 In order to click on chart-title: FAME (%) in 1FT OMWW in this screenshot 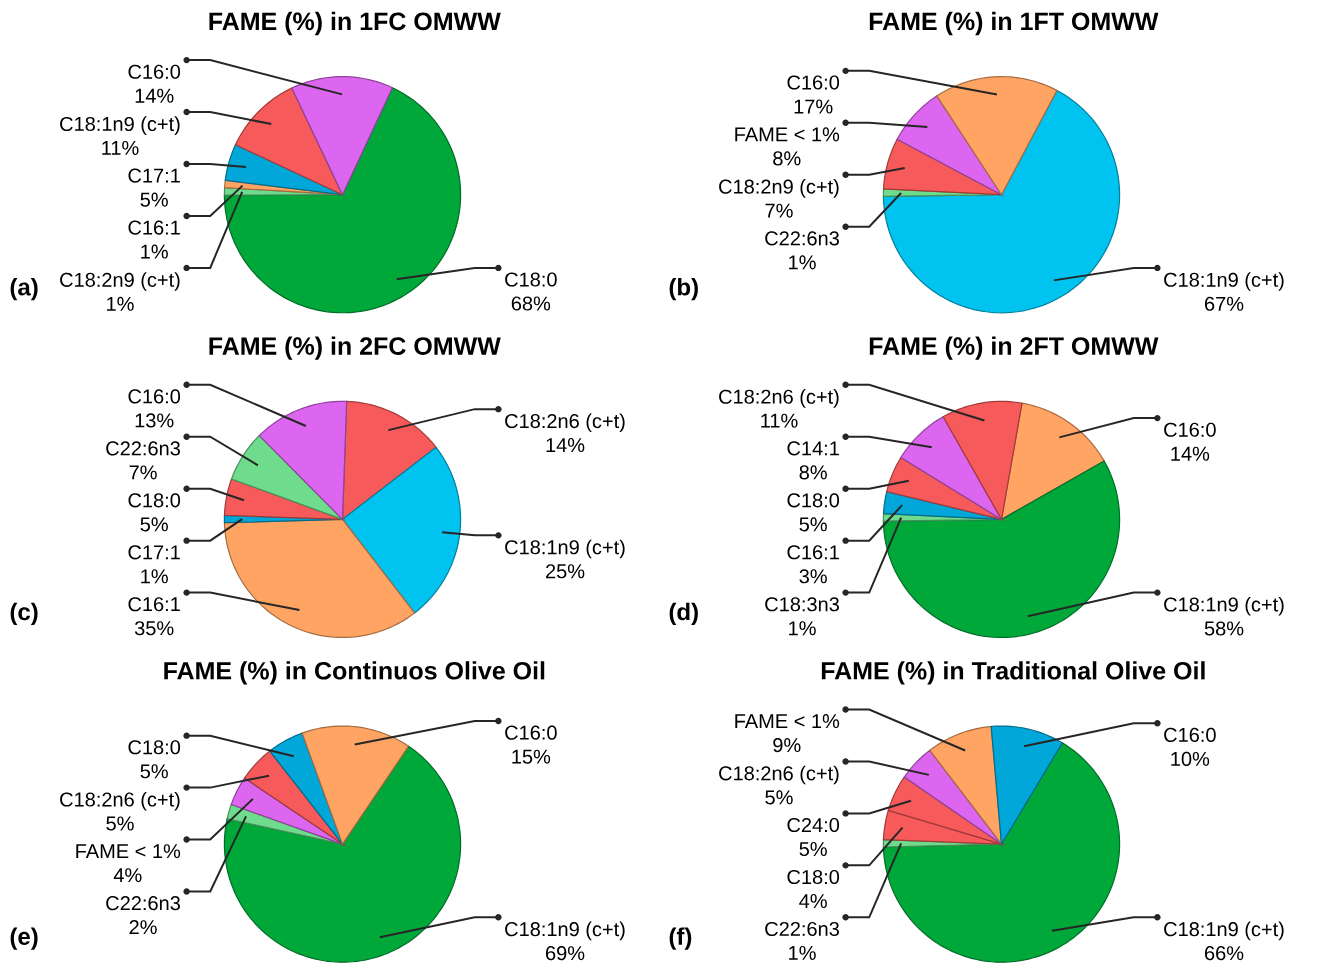, I will do `click(1014, 23)`.